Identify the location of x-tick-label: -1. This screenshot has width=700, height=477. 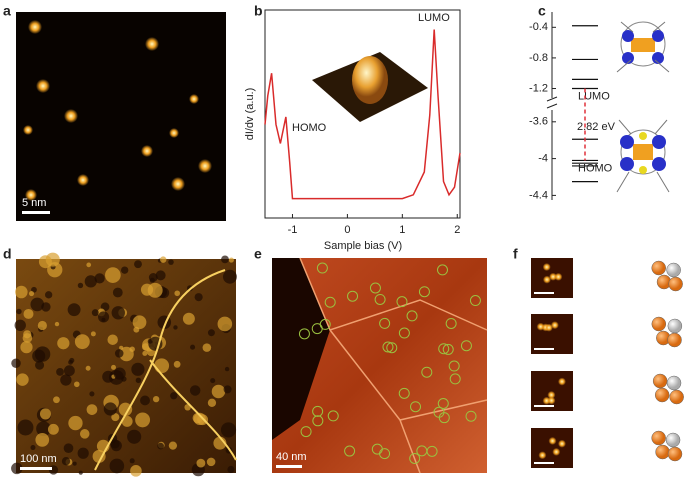
(293, 230).